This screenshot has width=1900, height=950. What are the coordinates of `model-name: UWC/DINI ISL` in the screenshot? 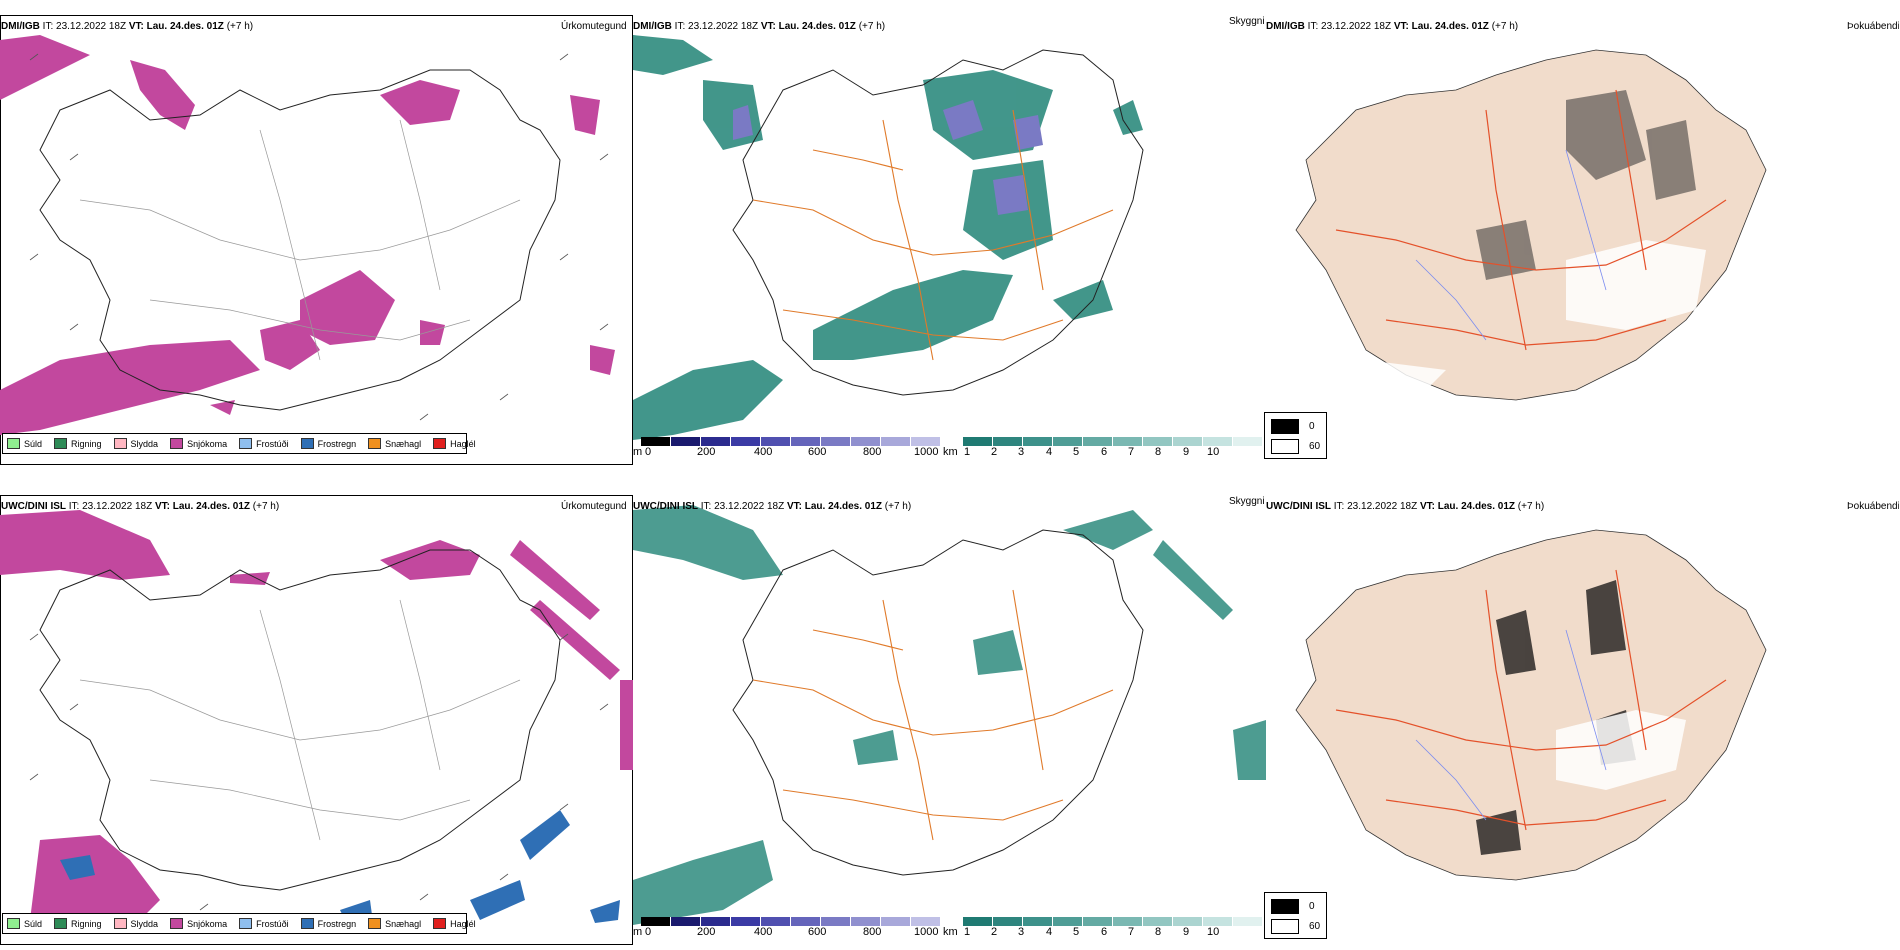 It's located at (33, 506).